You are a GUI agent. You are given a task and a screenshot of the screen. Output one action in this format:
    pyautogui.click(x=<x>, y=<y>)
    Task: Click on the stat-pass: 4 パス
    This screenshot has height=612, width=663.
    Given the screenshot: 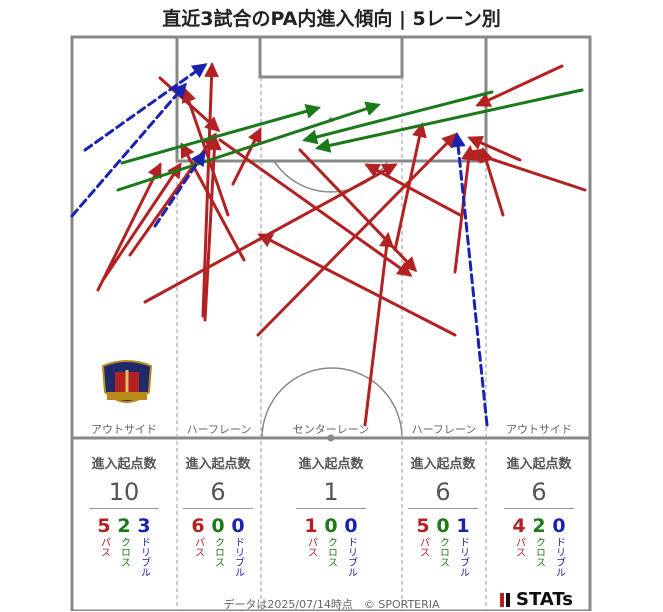 What is the action you would take?
    pyautogui.click(x=519, y=538)
    